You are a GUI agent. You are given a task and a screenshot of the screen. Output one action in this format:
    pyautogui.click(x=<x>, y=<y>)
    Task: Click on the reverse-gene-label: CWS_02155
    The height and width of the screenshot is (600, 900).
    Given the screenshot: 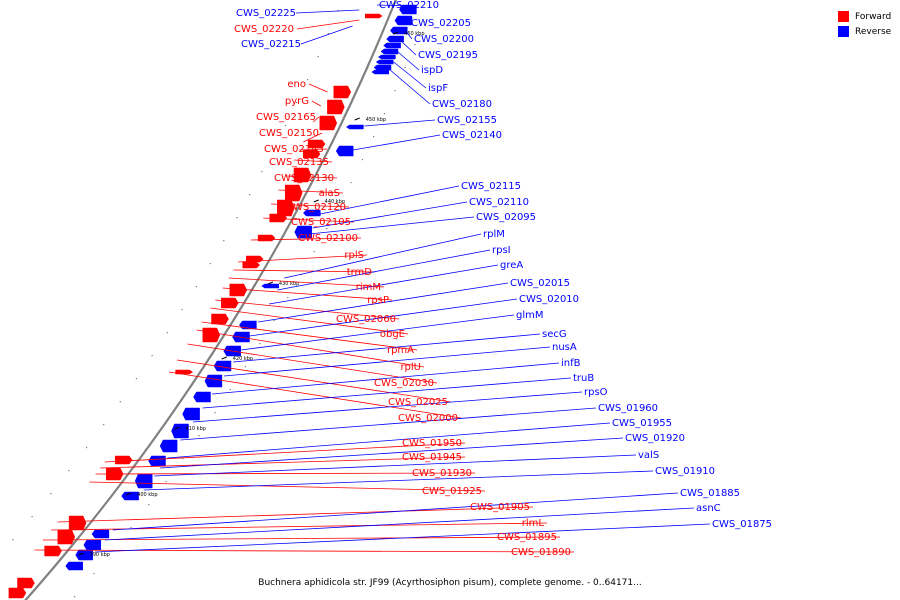 What is the action you would take?
    pyautogui.click(x=467, y=120)
    